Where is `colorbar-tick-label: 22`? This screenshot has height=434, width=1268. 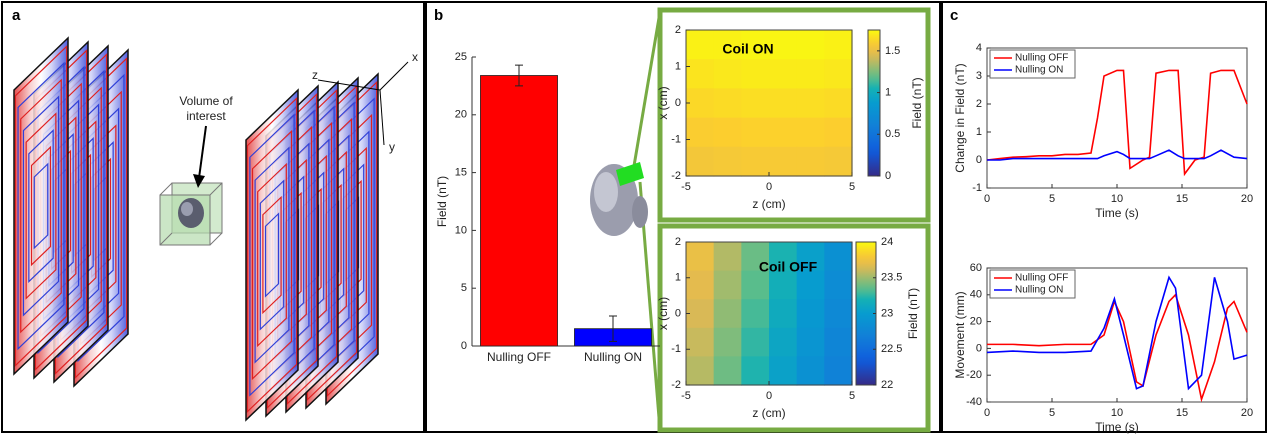 colorbar-tick-label: 22 is located at coordinates (887, 385).